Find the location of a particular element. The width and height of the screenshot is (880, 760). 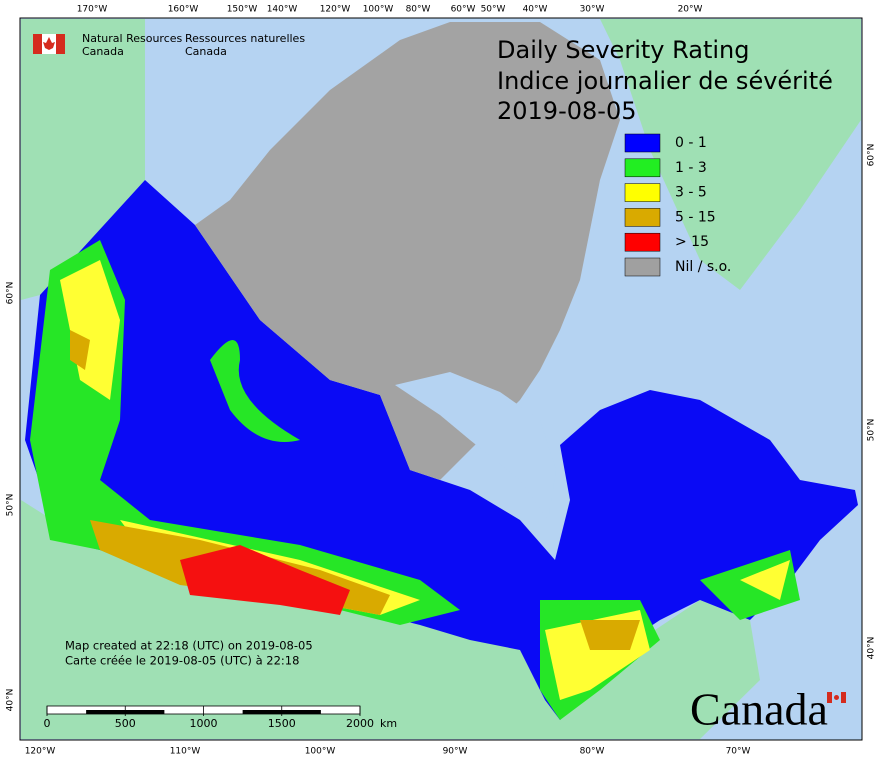

lon-label: 40°W is located at coordinates (535, 10).